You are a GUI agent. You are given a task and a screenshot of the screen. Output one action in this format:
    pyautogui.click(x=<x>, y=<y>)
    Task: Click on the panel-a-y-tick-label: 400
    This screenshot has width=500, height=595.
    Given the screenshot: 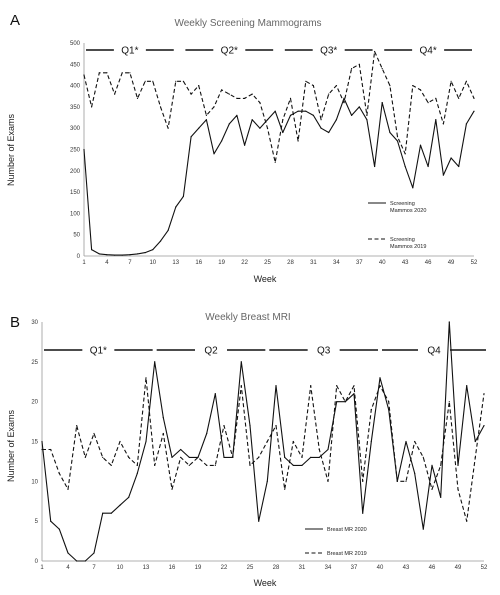 What is the action you would take?
    pyautogui.click(x=75, y=87)
    